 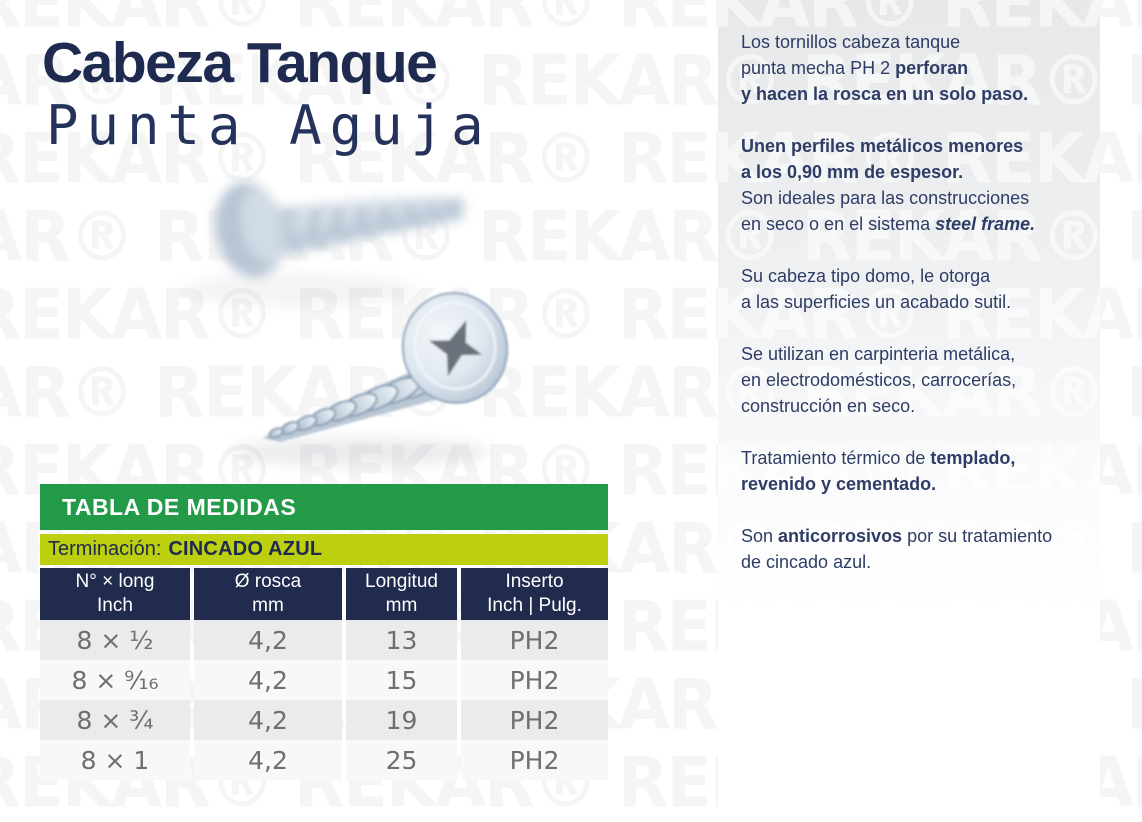 What do you see at coordinates (840, 536) in the screenshot?
I see `info-text-segment: anticorrosivos` at bounding box center [840, 536].